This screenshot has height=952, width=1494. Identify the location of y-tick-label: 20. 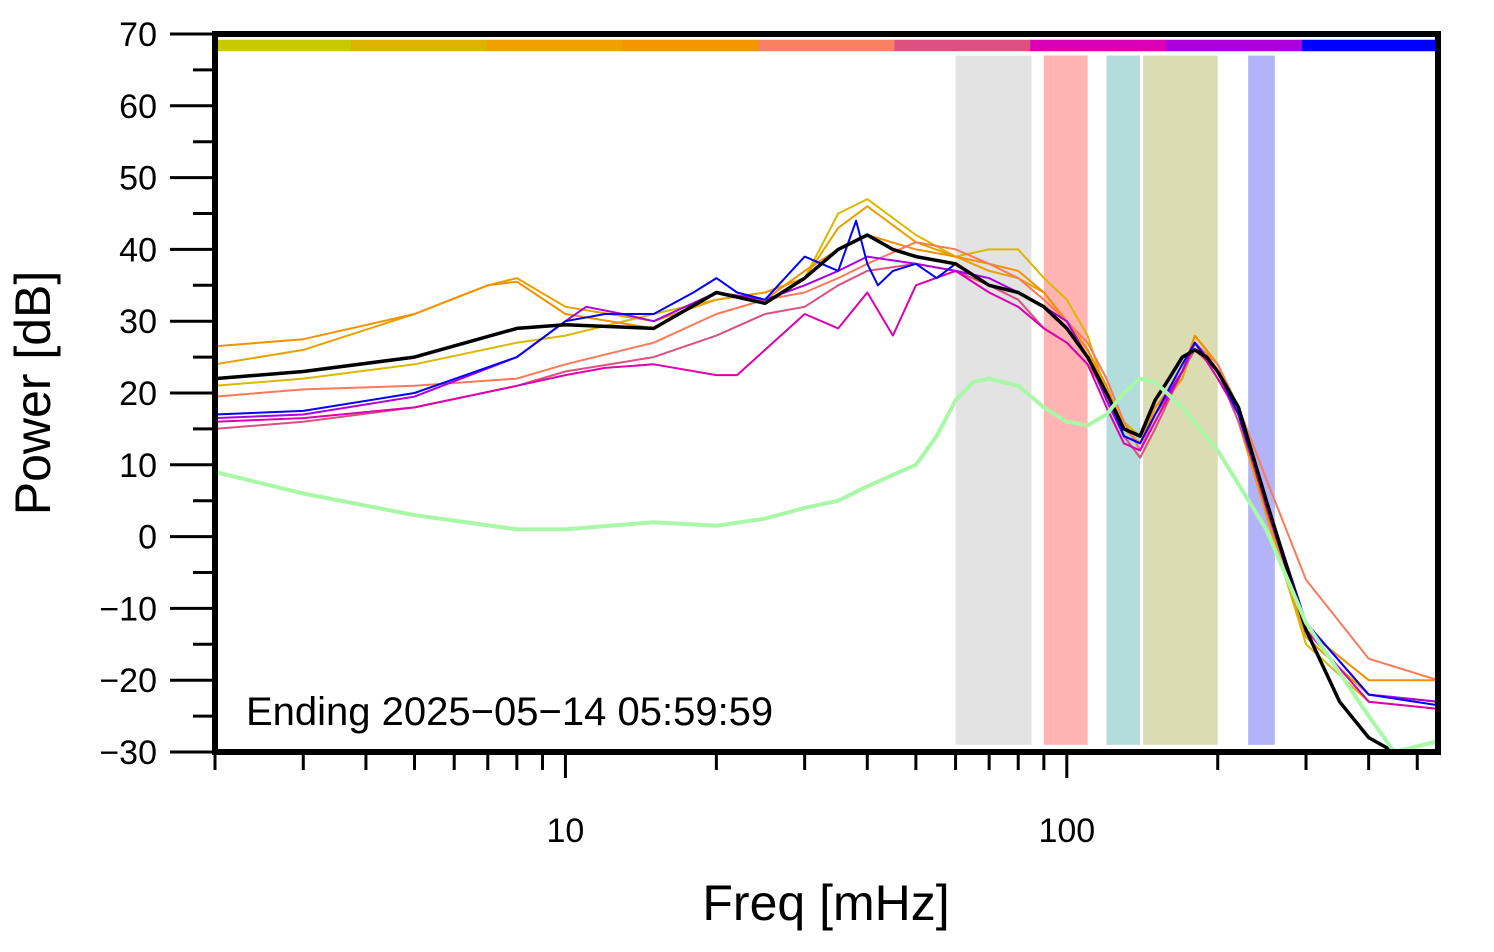
(138, 394).